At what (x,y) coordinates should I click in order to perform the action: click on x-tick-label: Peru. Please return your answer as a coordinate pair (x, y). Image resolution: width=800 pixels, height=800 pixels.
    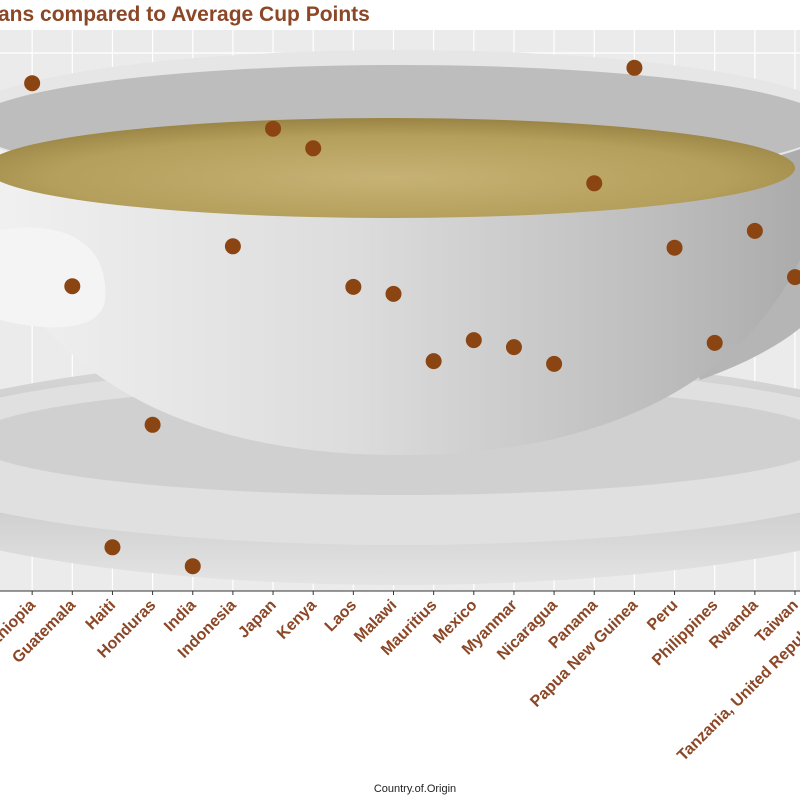
    Looking at the image, I should click on (662, 615).